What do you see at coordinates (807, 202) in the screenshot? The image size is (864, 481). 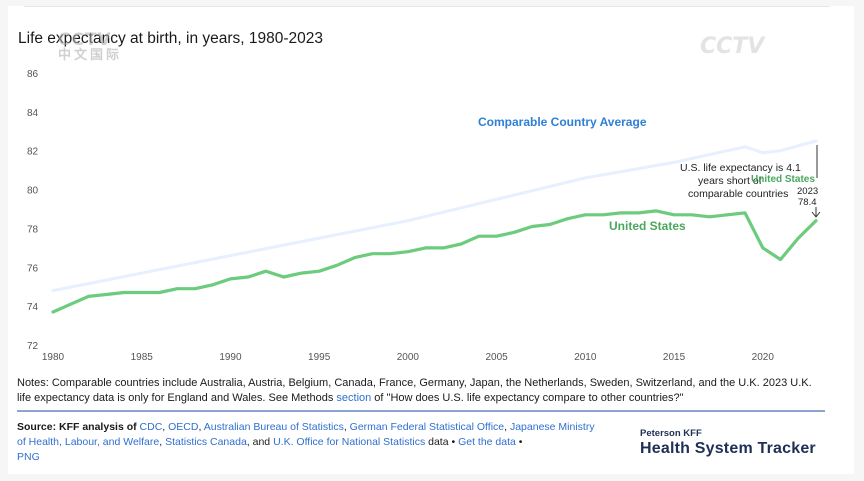 I see `end-label-value: 78.4` at bounding box center [807, 202].